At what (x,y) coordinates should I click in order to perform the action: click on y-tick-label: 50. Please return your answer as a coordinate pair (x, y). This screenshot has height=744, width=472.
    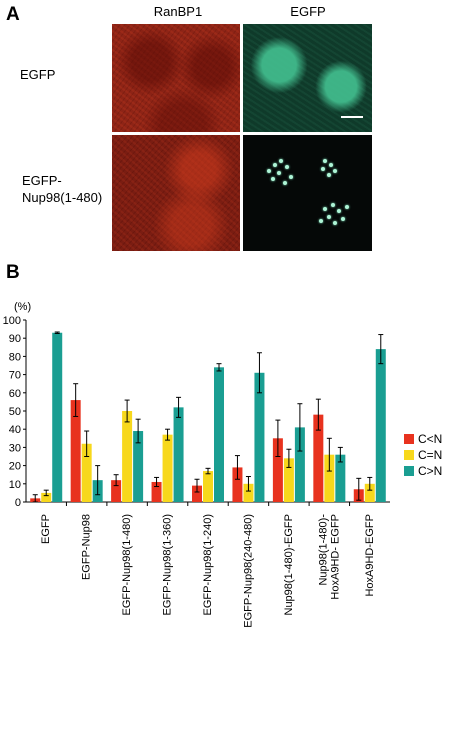
    Looking at the image, I should click on (15, 412).